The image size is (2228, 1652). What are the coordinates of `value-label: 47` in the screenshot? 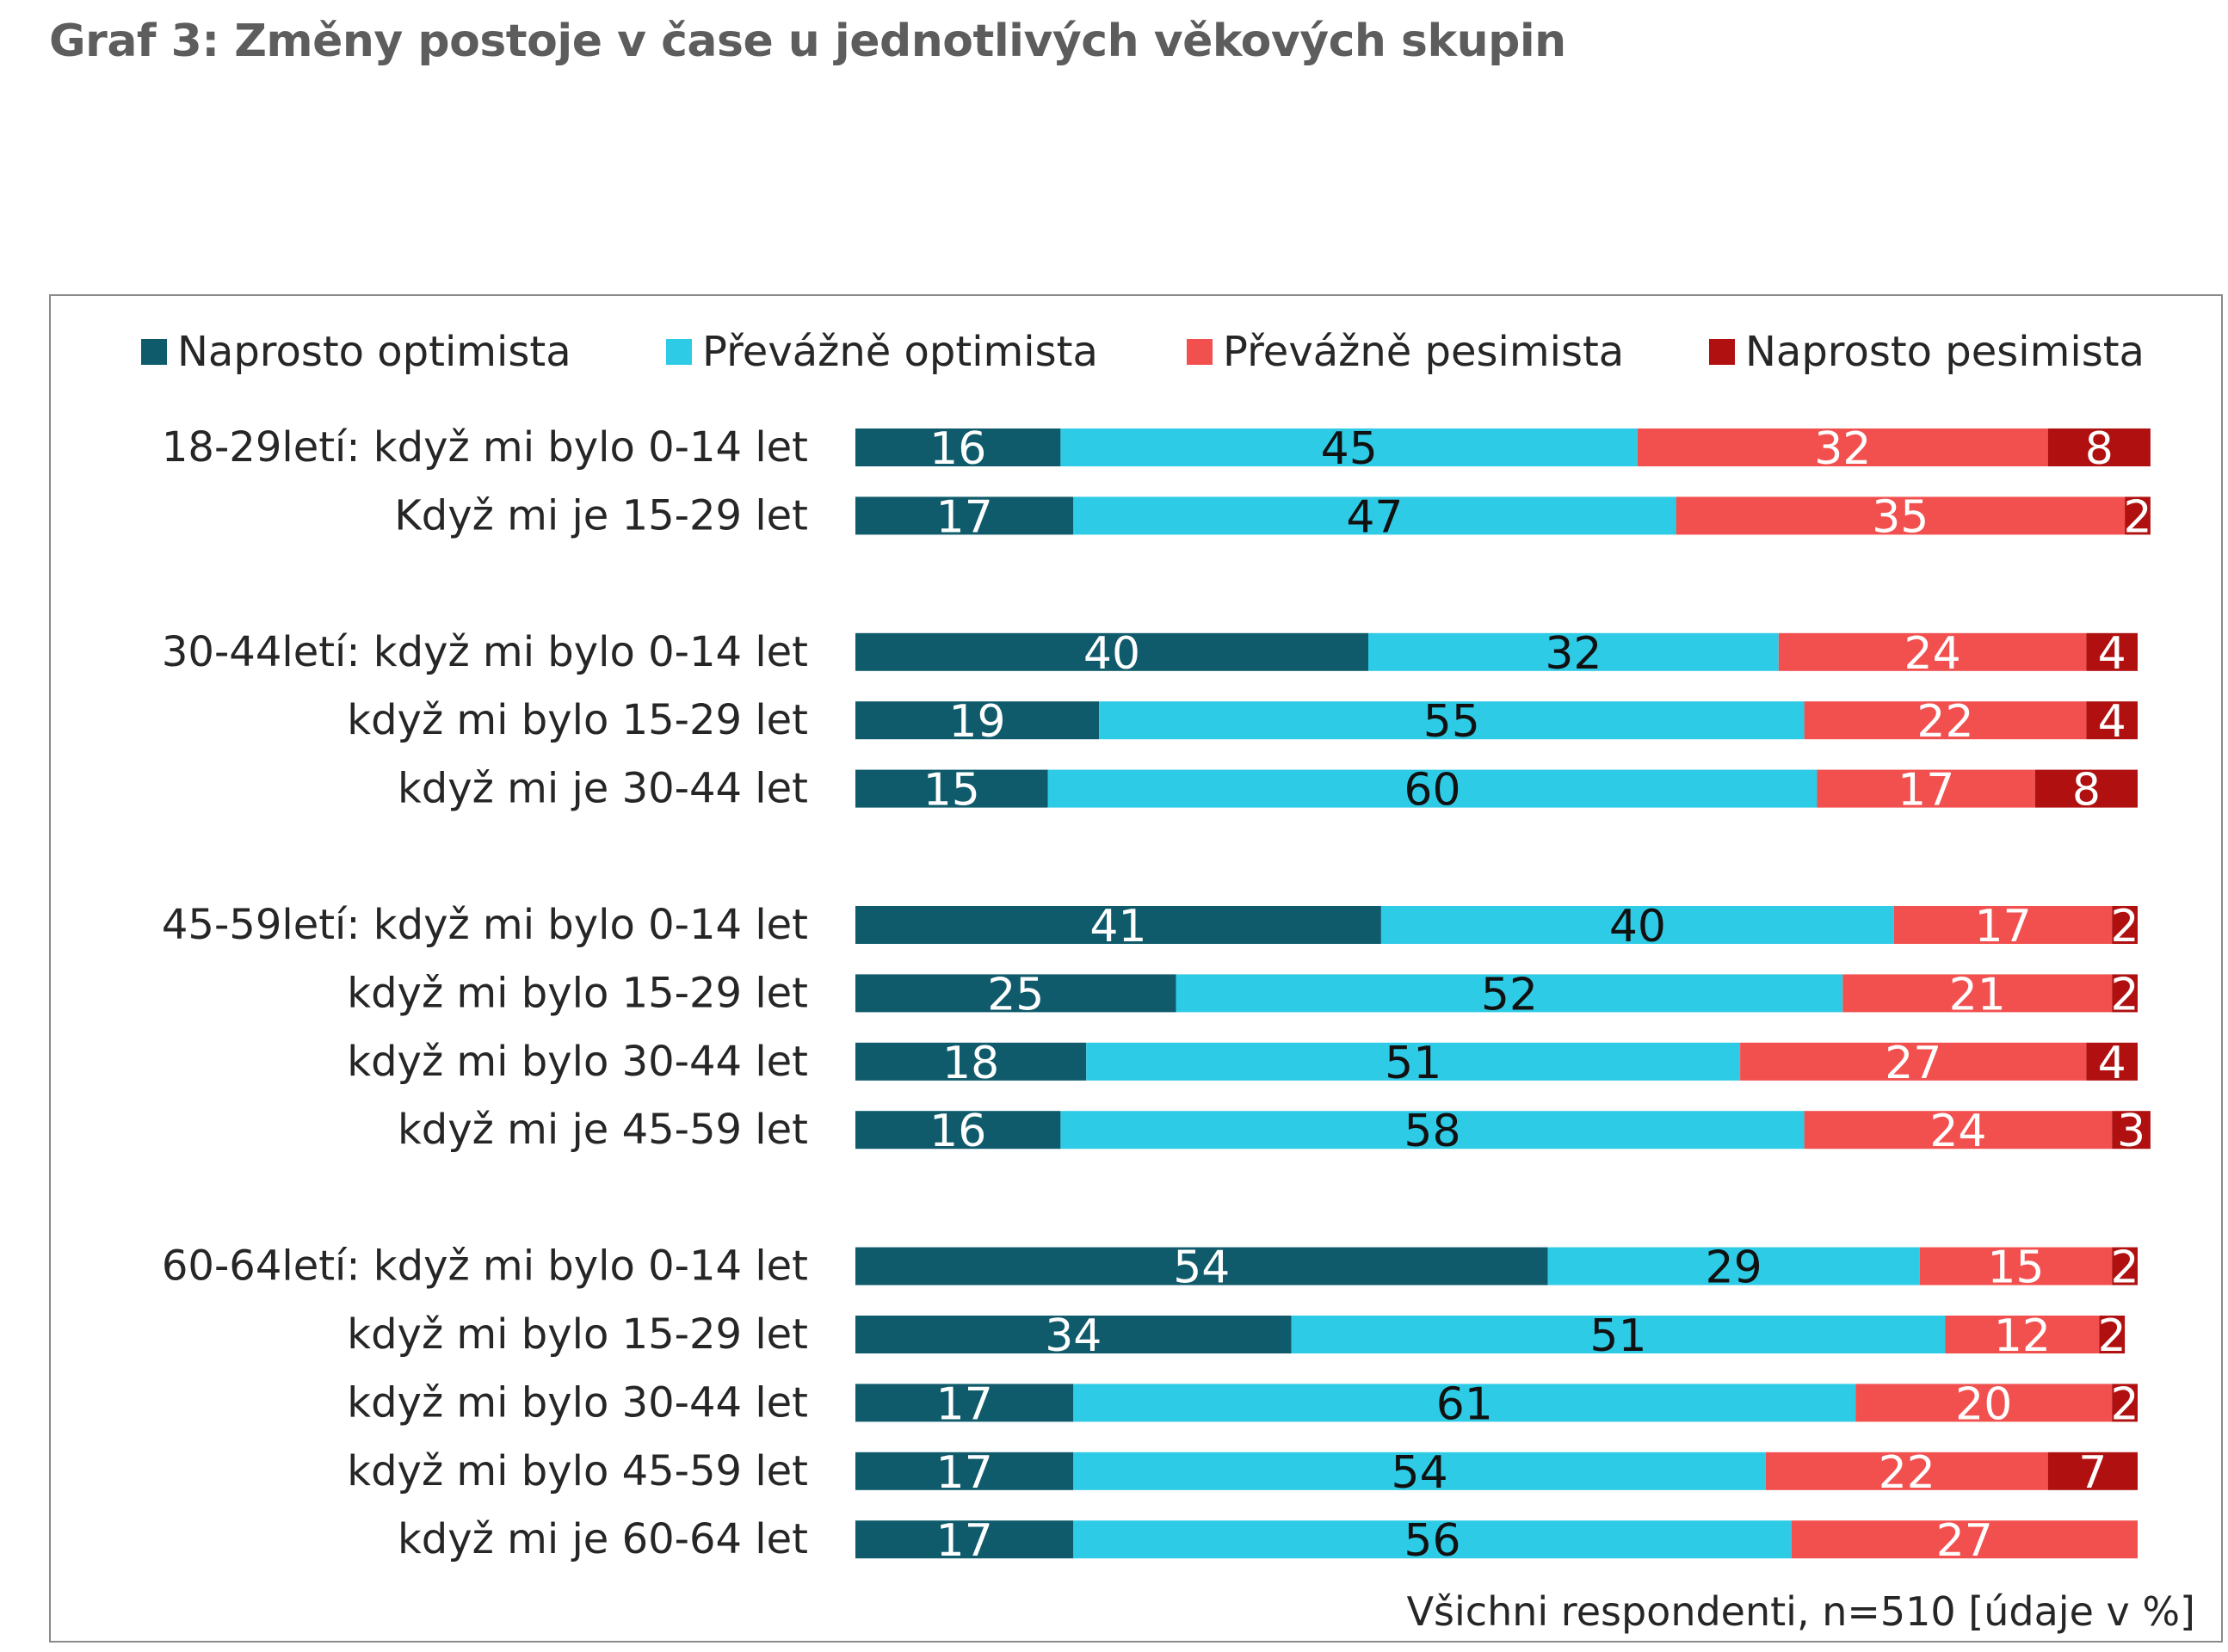 It's located at (1374, 517).